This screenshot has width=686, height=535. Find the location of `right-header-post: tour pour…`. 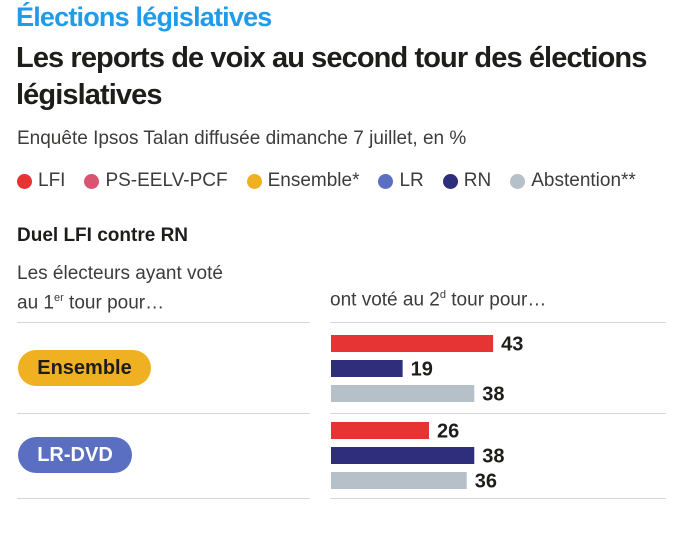

right-header-post: tour pour… is located at coordinates (496, 300).